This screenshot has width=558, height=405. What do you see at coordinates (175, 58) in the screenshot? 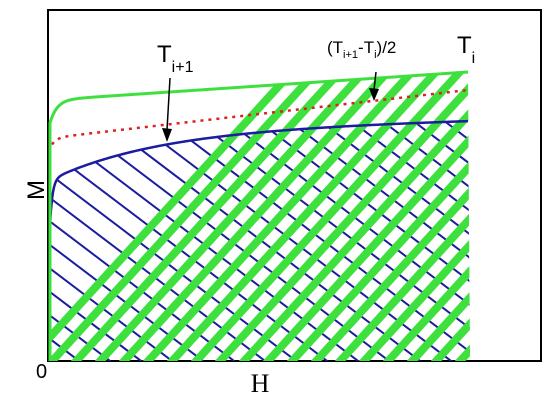
I see `lower-curve-label: Ti+1` at bounding box center [175, 58].